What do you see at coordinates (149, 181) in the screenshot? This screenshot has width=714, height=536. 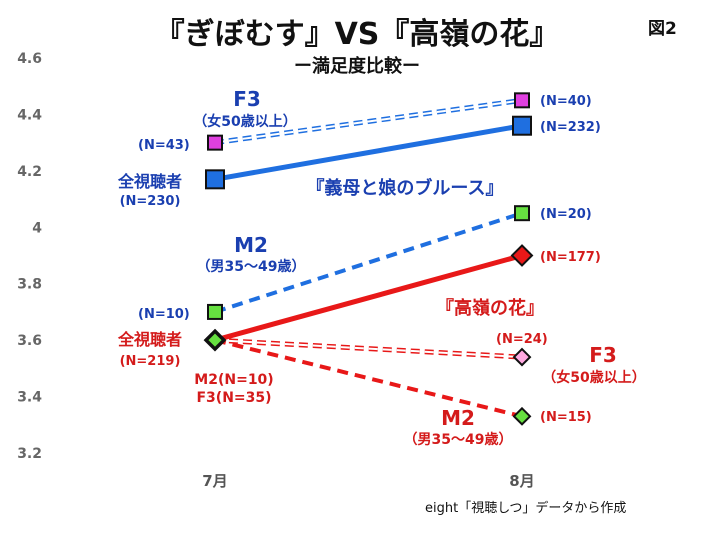 I see `blue-all-label: 全視聴者` at bounding box center [149, 181].